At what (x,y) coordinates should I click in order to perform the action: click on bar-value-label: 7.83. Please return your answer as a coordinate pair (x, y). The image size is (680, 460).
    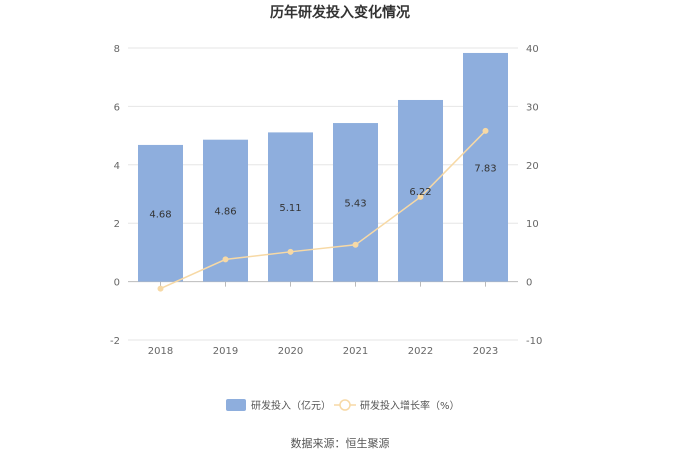
    Looking at the image, I should click on (485, 168).